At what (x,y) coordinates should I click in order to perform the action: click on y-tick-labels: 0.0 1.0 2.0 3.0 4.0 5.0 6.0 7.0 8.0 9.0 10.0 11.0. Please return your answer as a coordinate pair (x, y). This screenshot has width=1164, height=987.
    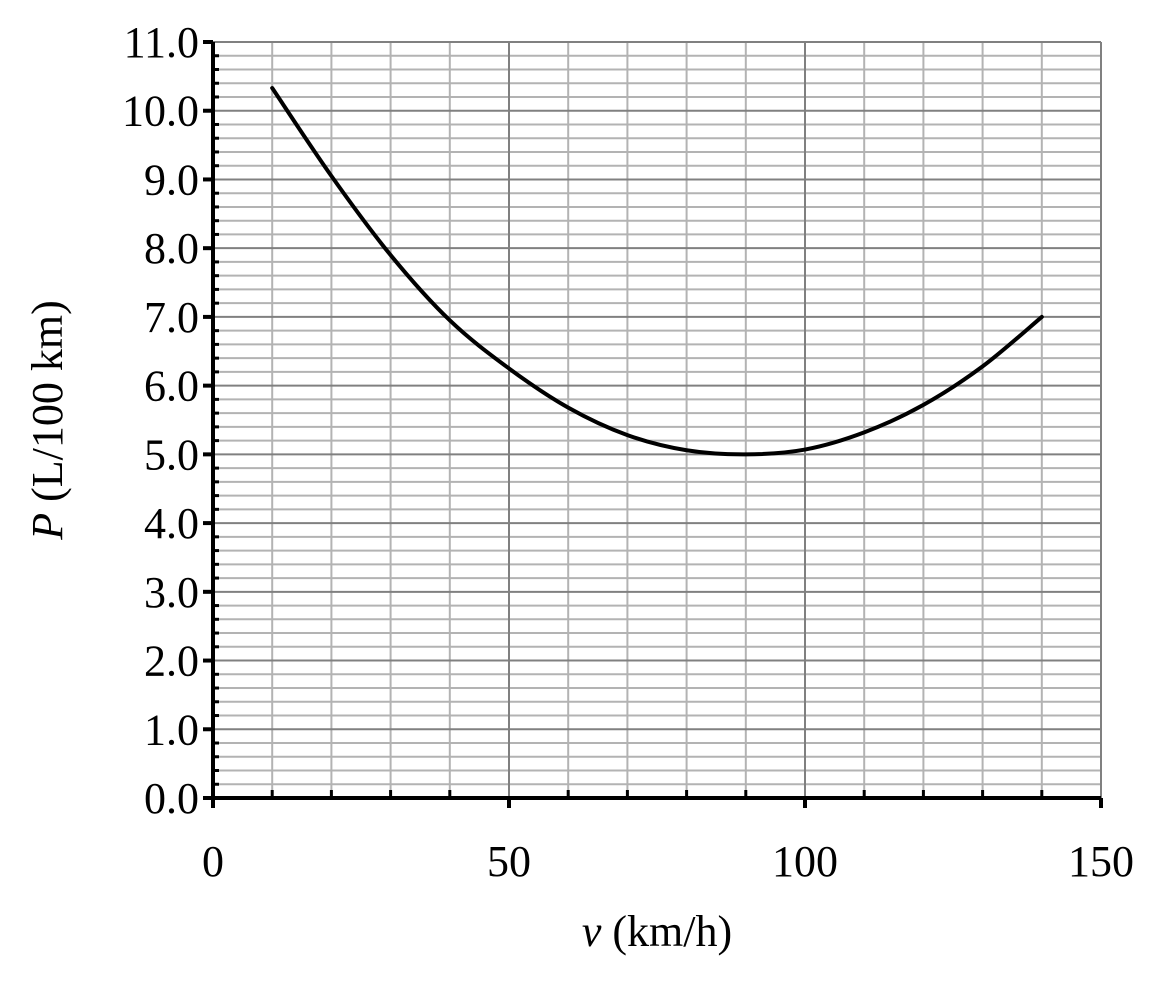
    Looking at the image, I should click on (160, 420).